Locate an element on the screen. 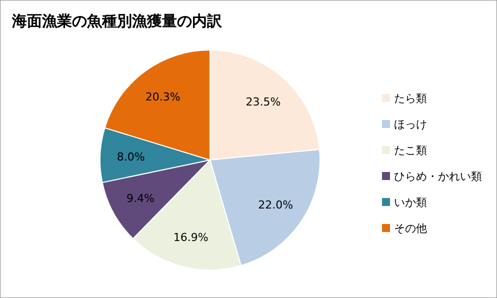 This screenshot has height=298, width=497. data-label: 16.9% is located at coordinates (190, 237).